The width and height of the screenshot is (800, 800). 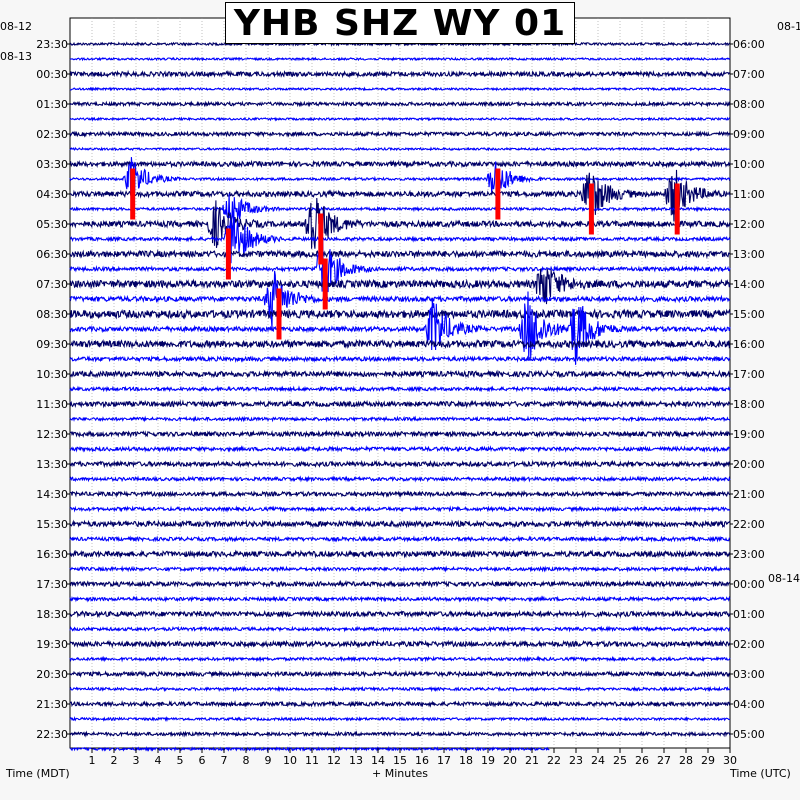 I want to click on x-axis-label: + Minutes, so click(x=400, y=773).